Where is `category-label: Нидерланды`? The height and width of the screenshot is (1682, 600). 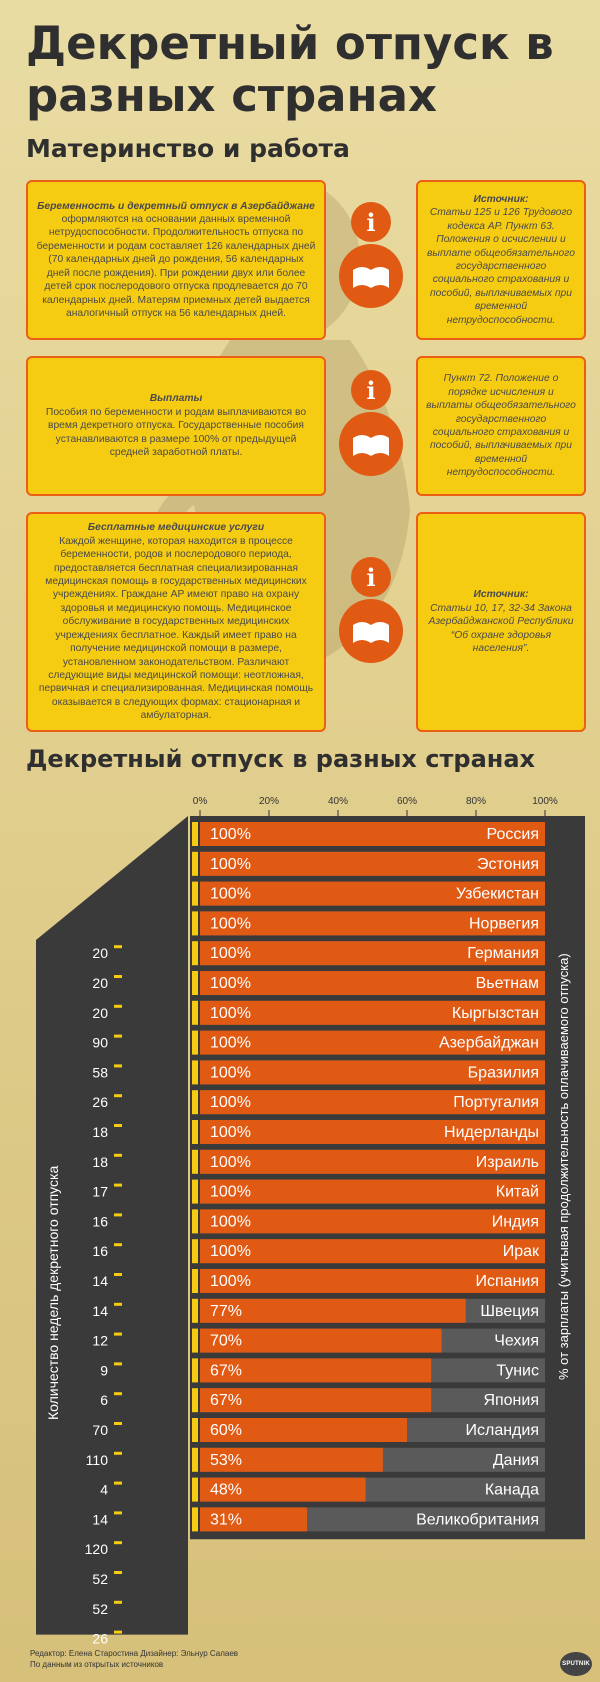
category-label: Нидерланды is located at coordinates (491, 1132).